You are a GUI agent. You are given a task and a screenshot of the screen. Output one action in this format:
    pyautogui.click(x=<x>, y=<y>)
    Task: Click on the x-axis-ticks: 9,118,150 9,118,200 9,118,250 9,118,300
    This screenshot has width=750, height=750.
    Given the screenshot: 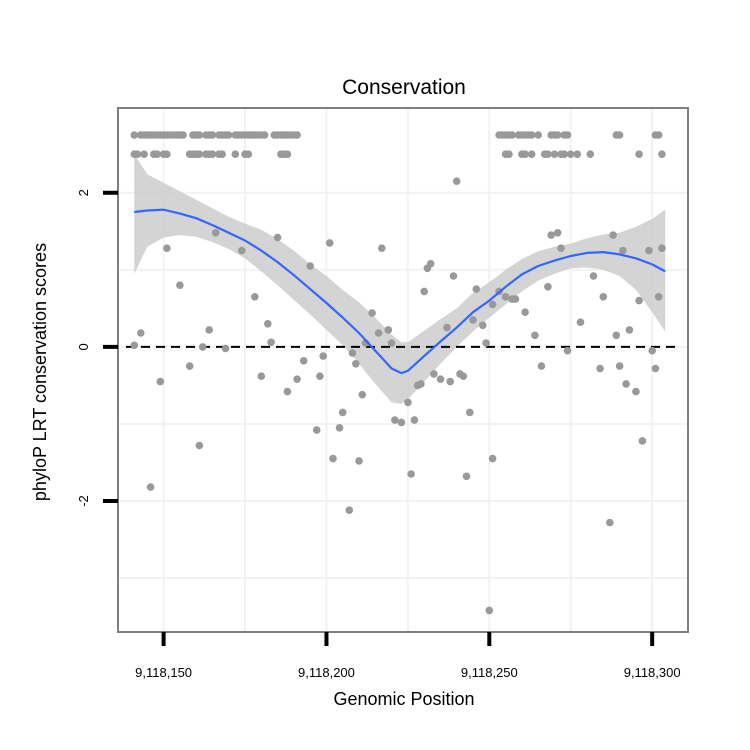 What is the action you would take?
    pyautogui.click(x=408, y=656)
    